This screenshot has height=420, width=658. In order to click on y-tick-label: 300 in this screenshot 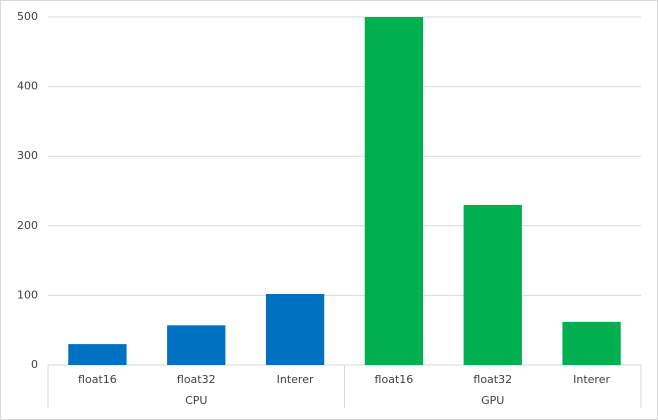, I will do `click(27, 155)`.